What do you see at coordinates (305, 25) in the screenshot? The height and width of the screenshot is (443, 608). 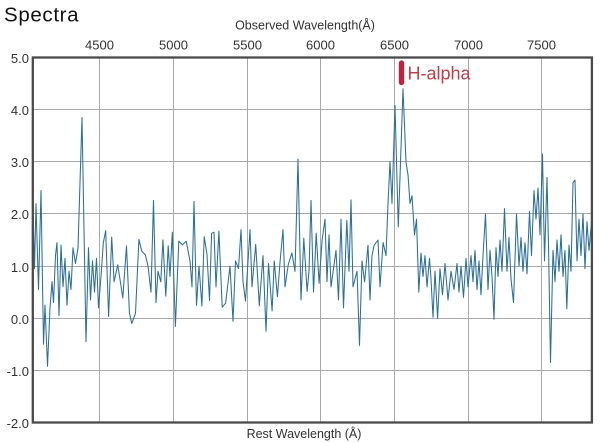 I see `svg-text: Observed Wavelength(Å)` at bounding box center [305, 25].